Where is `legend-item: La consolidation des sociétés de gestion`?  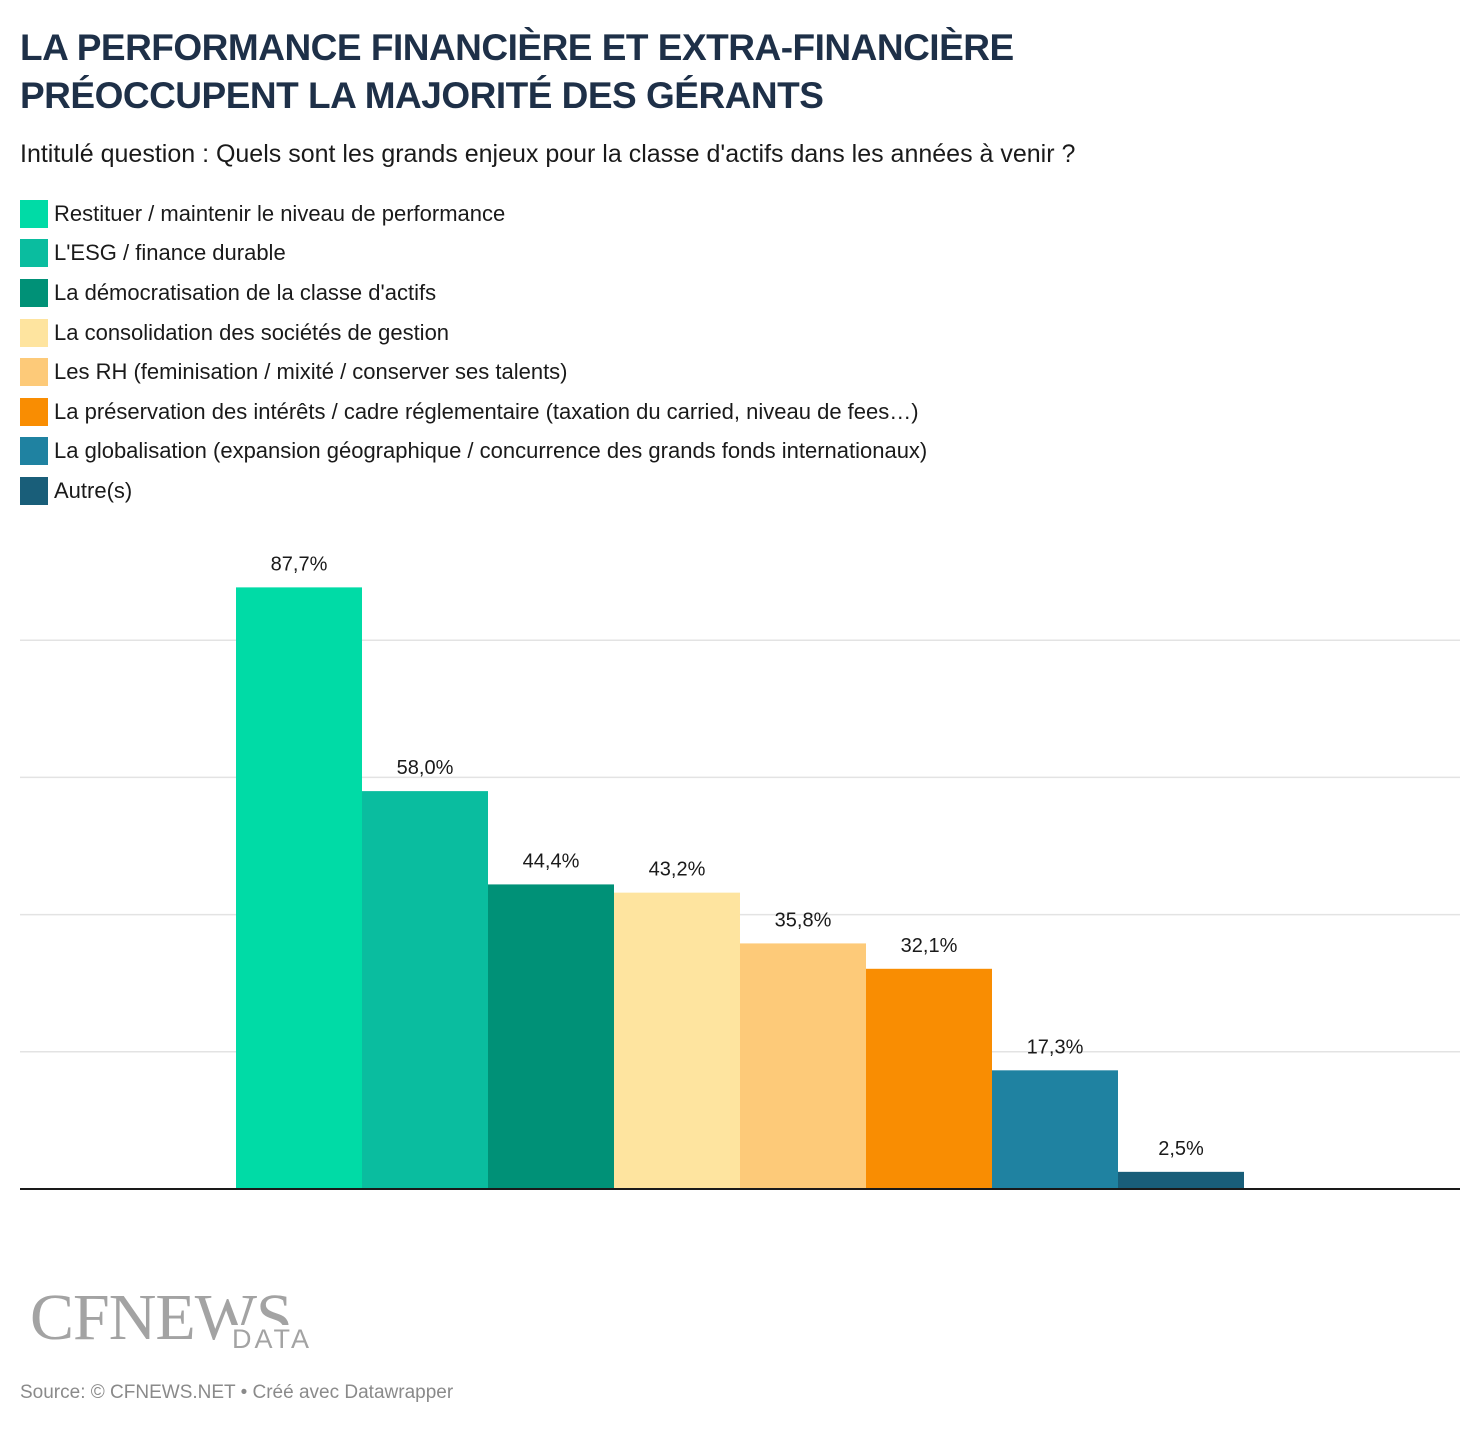 legend-item: La consolidation des sociétés de gestion is located at coordinates (473, 333).